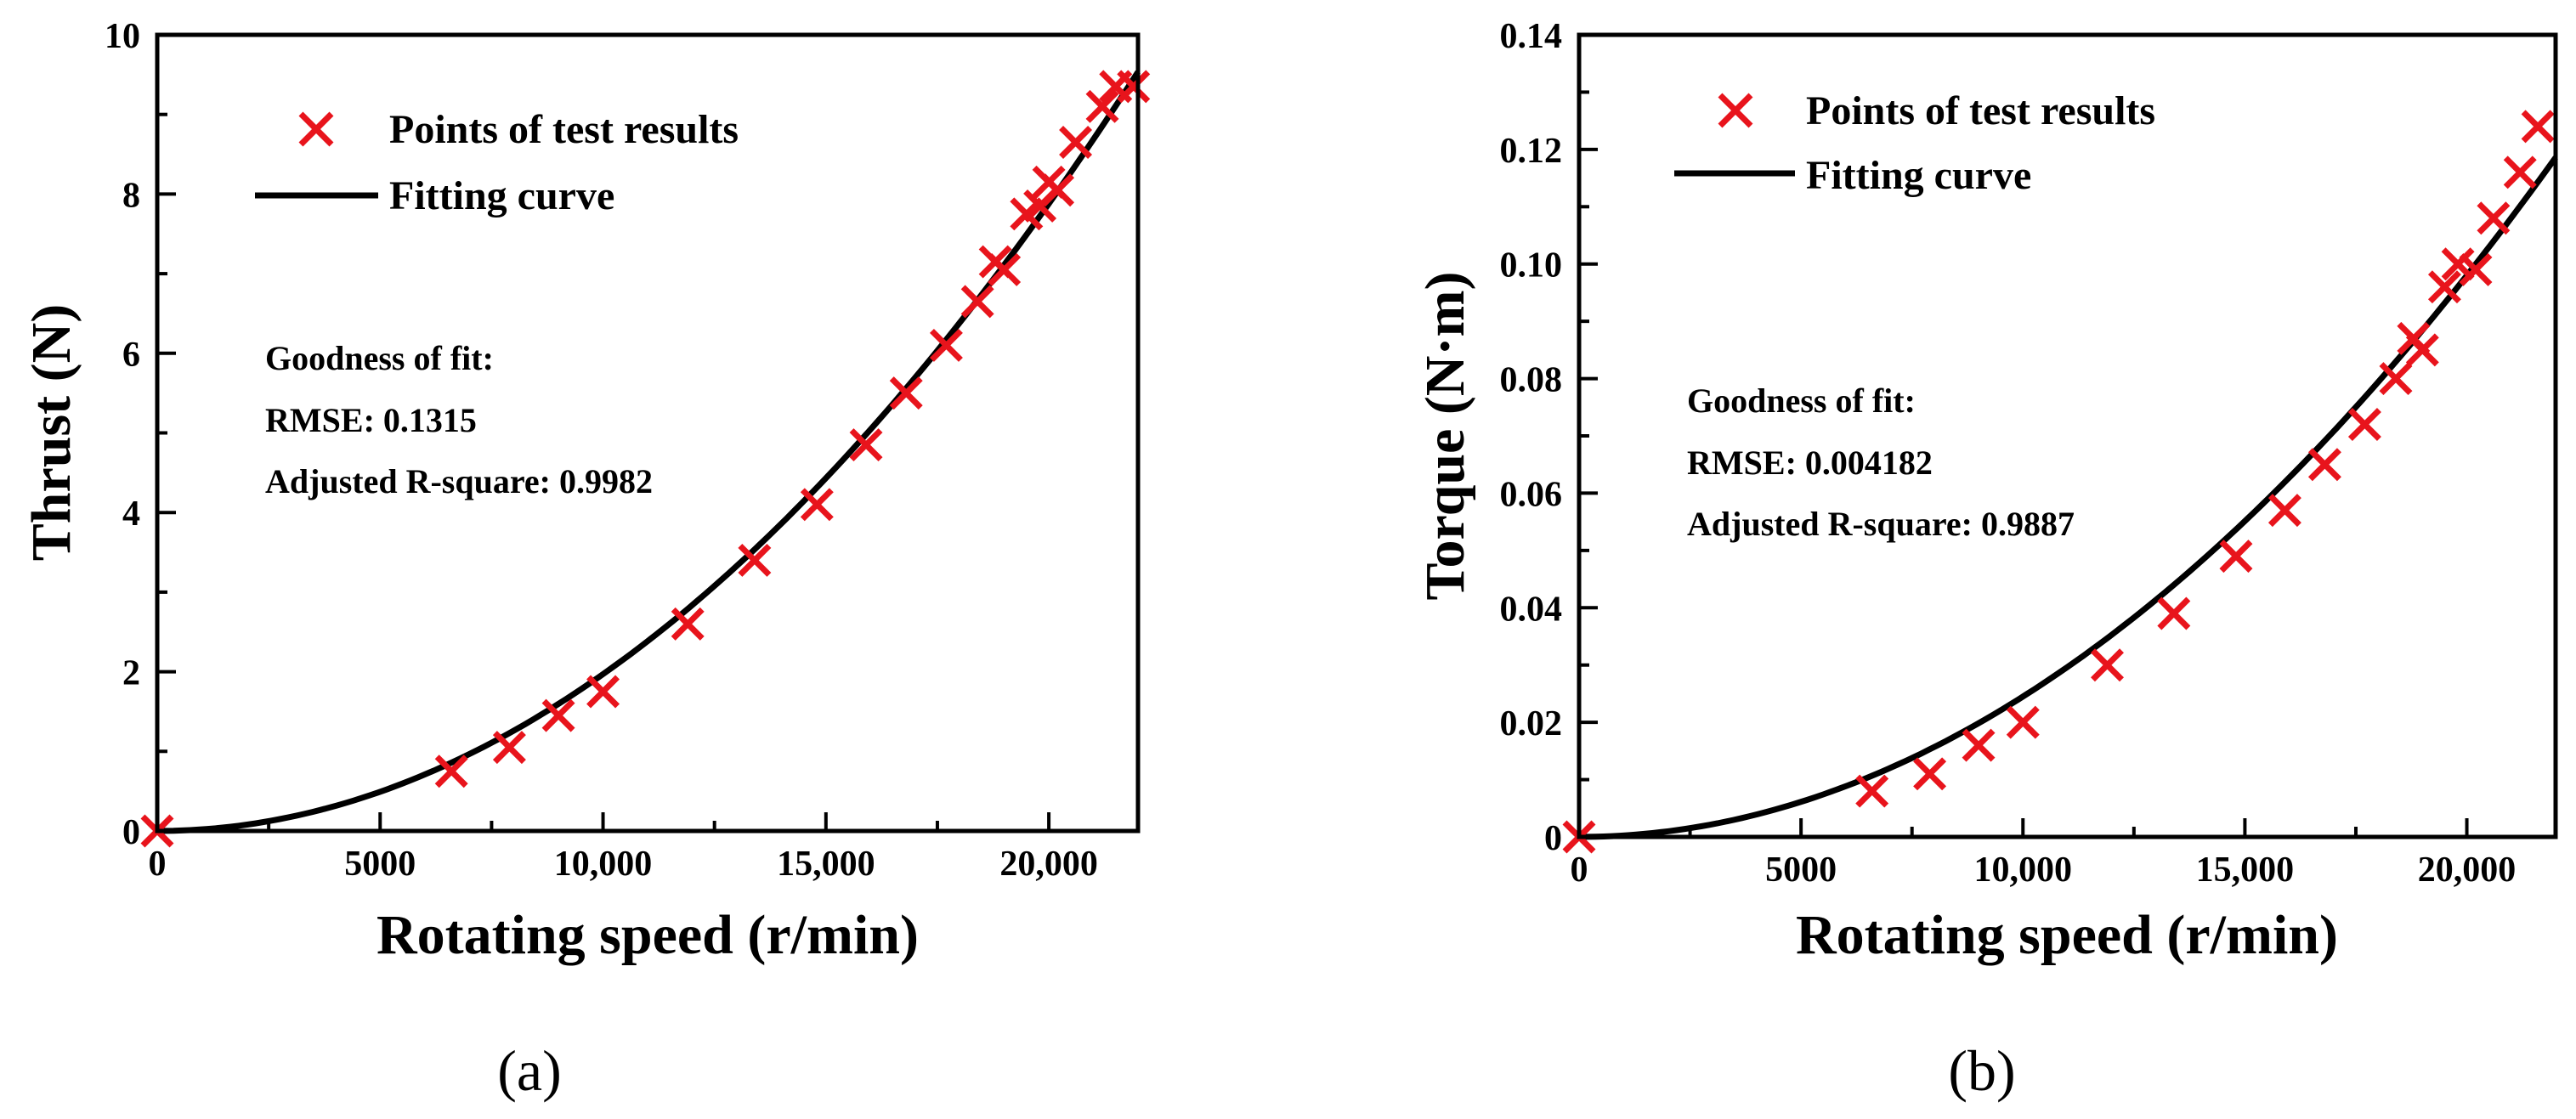  I want to click on panel-label-b: (b), so click(1981, 1070).